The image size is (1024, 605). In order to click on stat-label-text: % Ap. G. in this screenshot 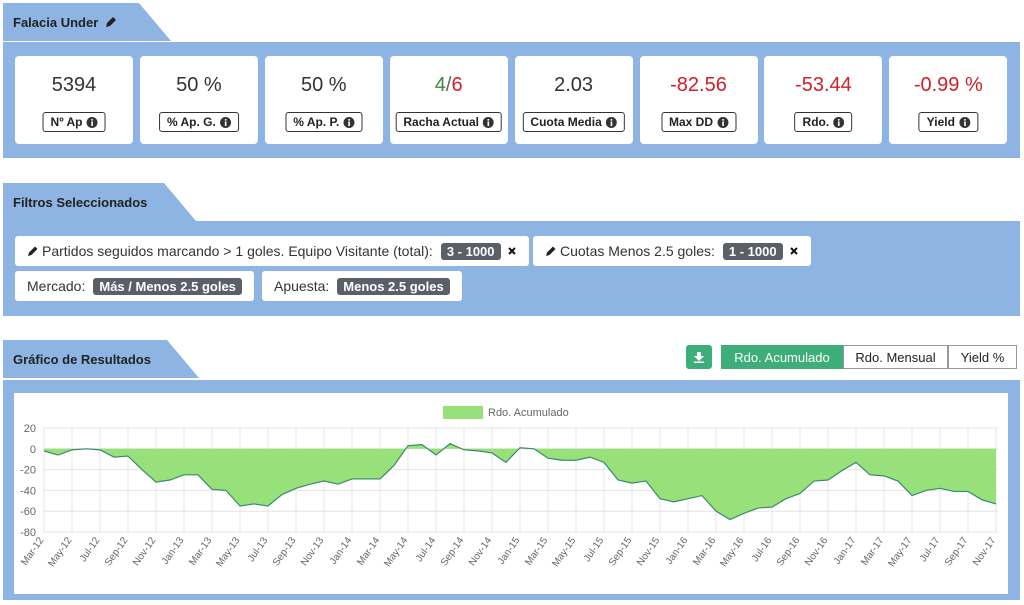, I will do `click(191, 122)`.